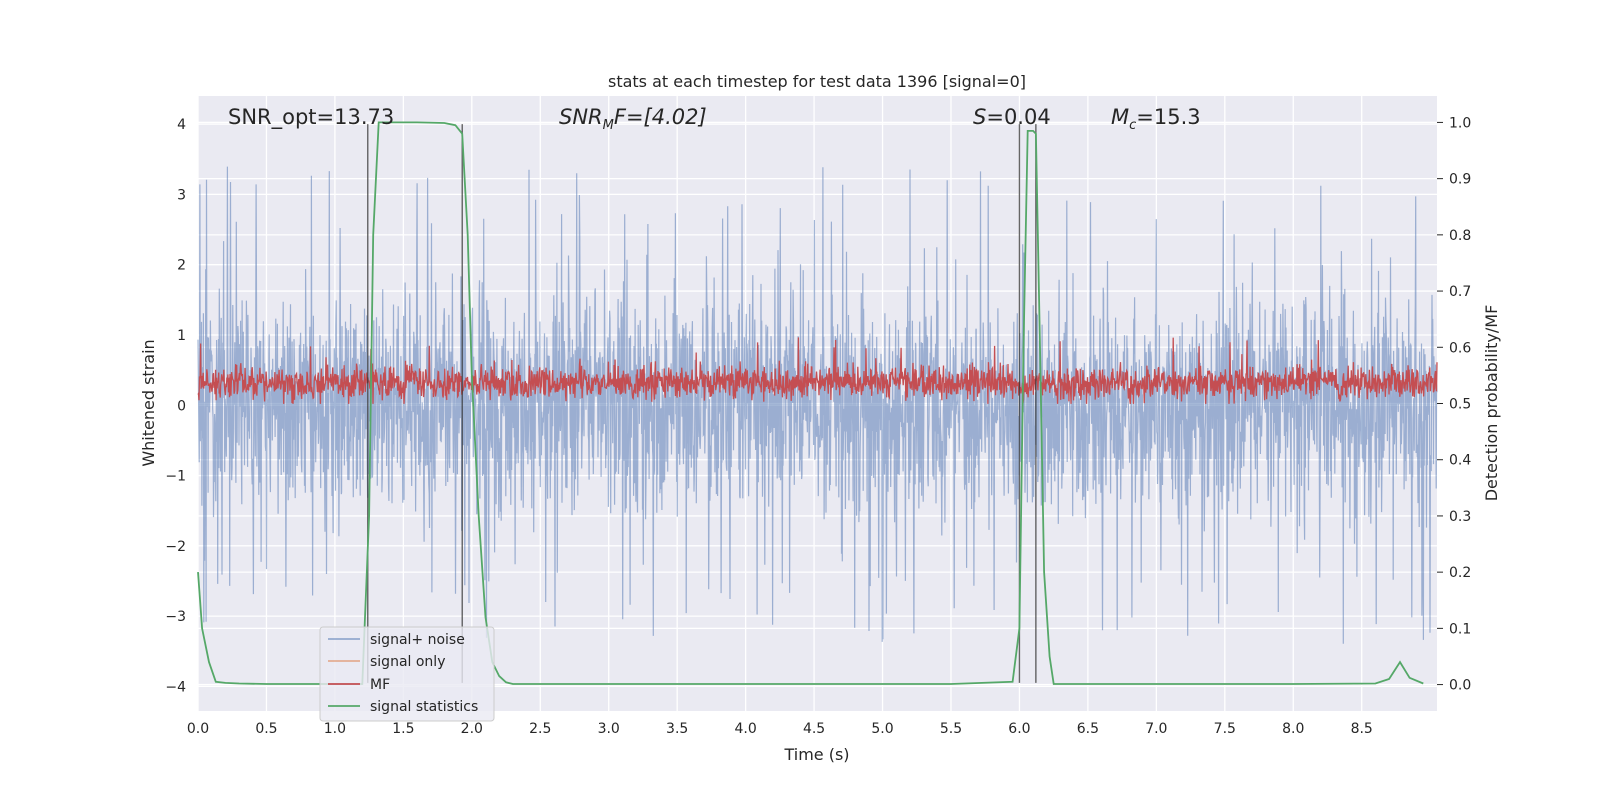 This screenshot has height=800, width=1600. I want to click on x-tick-label: 6.5, so click(1088, 729).